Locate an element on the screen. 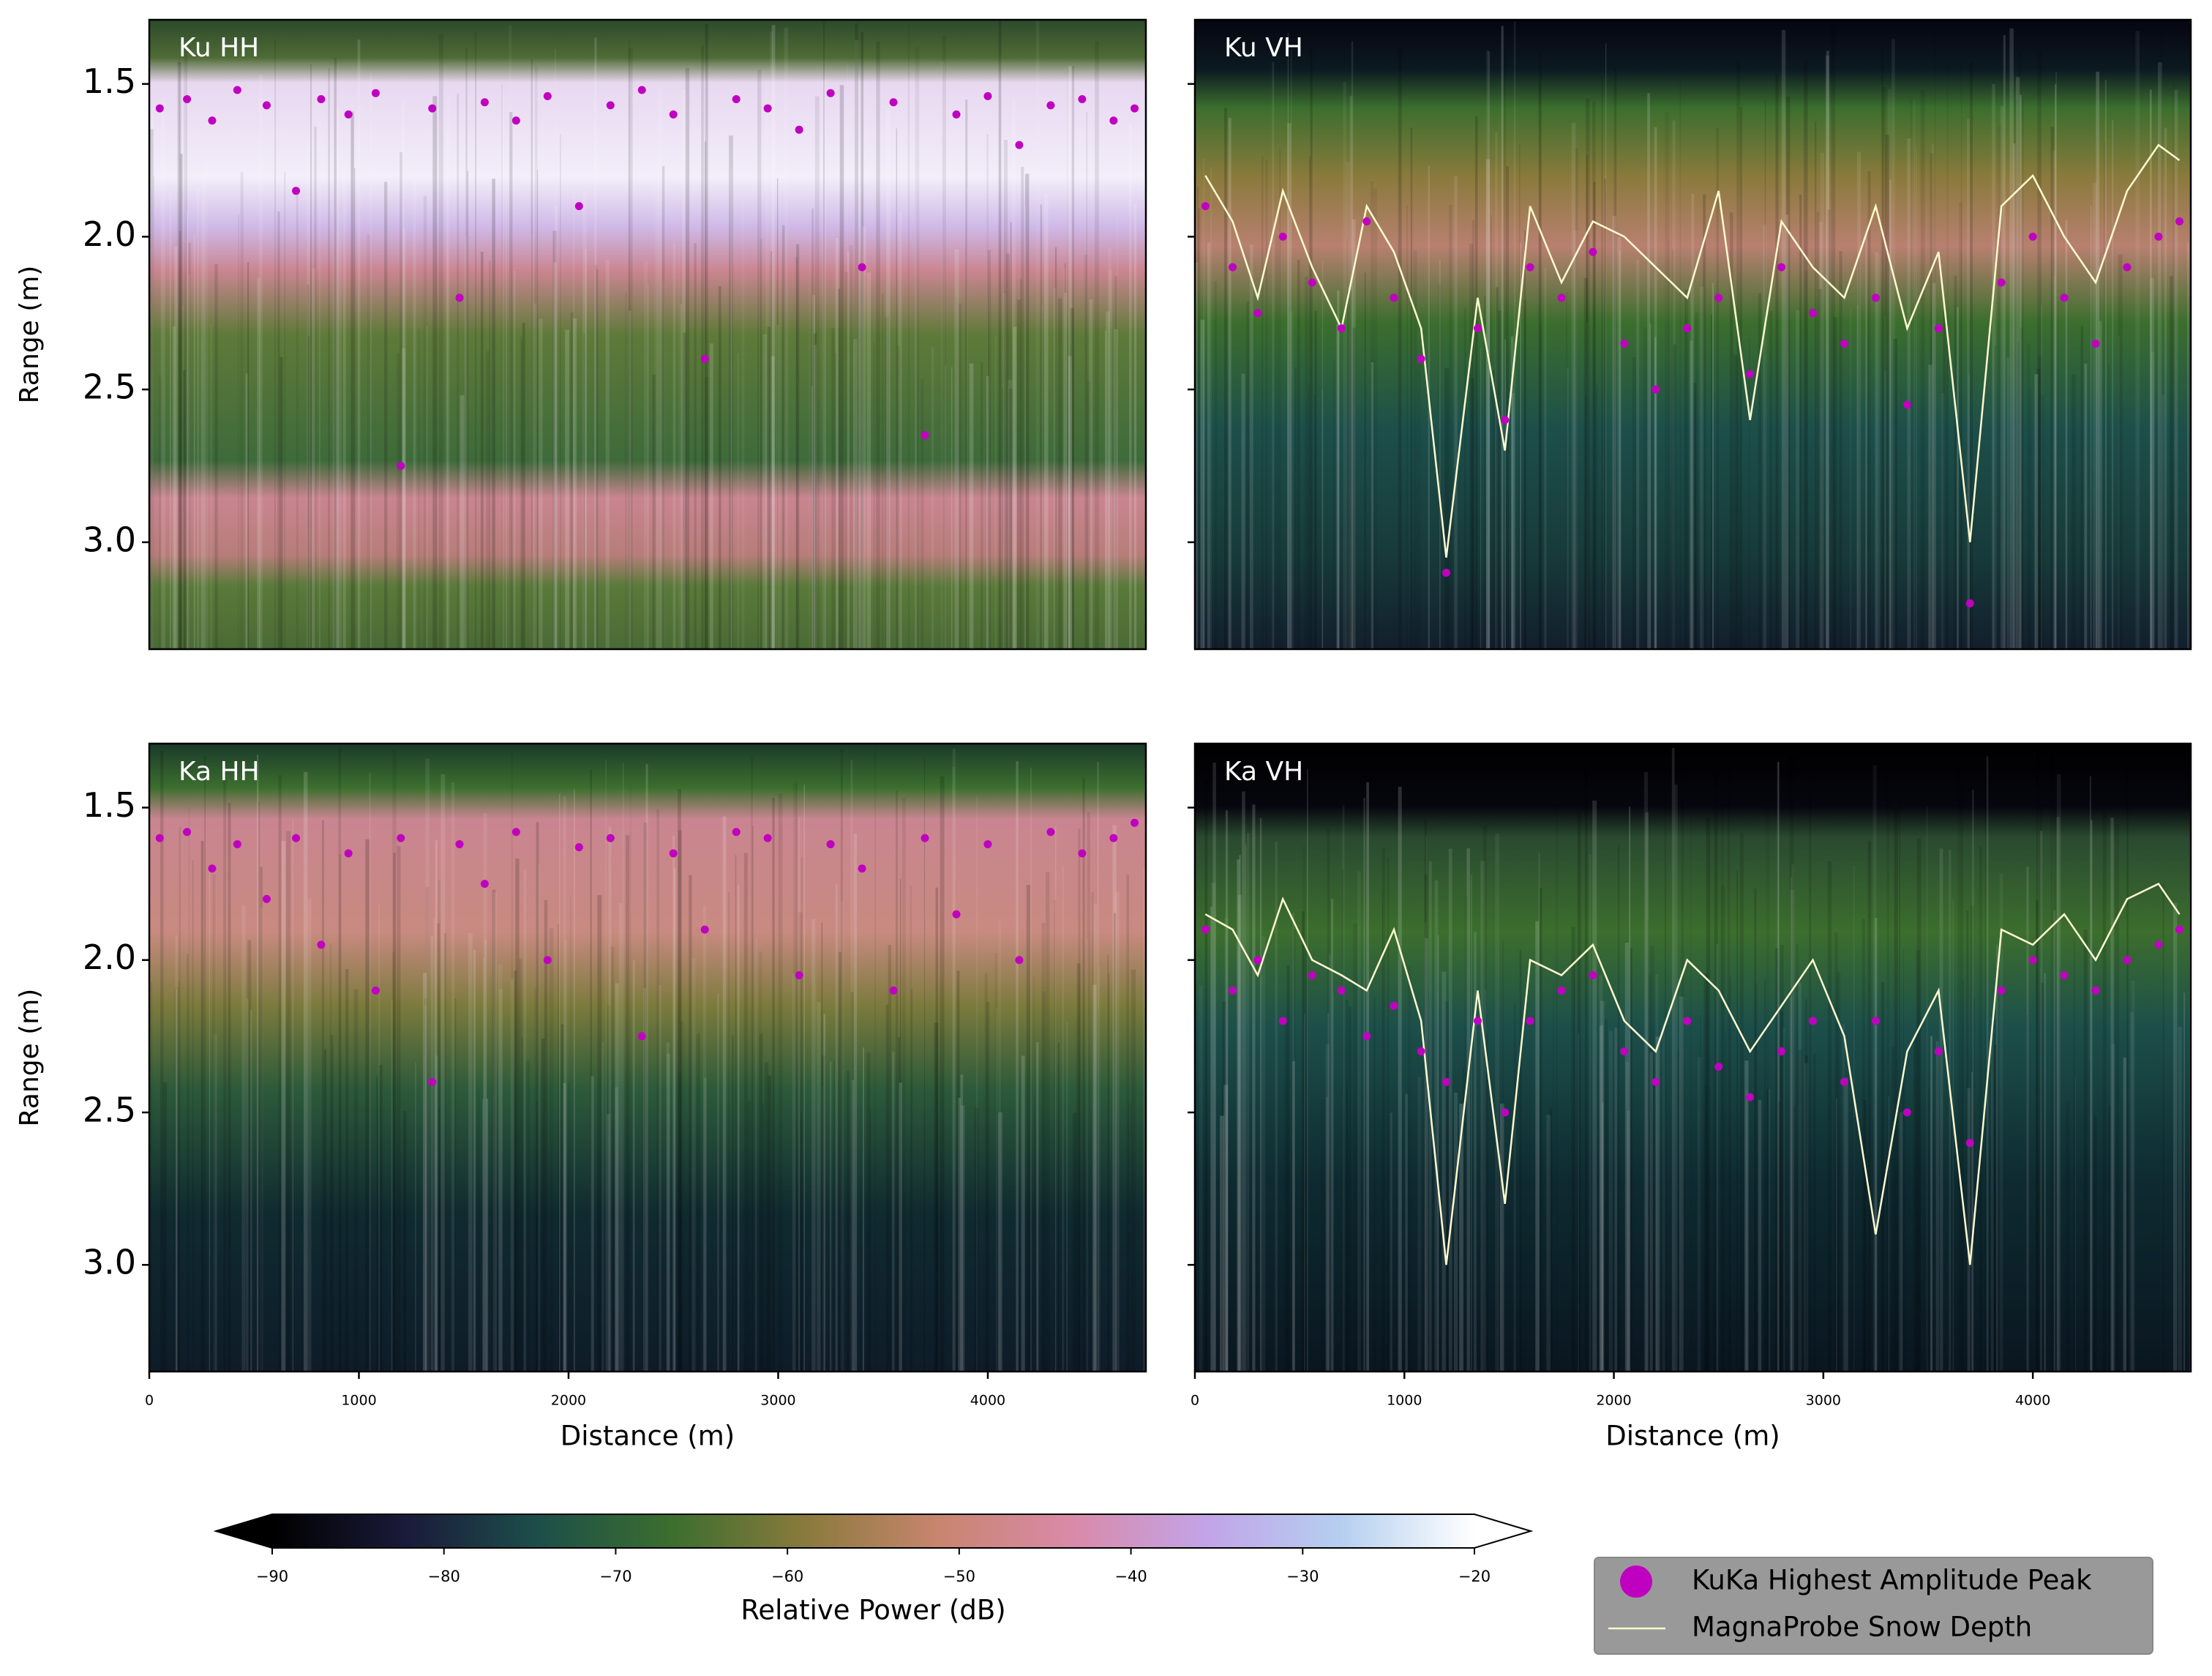 The height and width of the screenshot is (1676, 2212). colorbar-tick-label: −40 is located at coordinates (1130, 1576).